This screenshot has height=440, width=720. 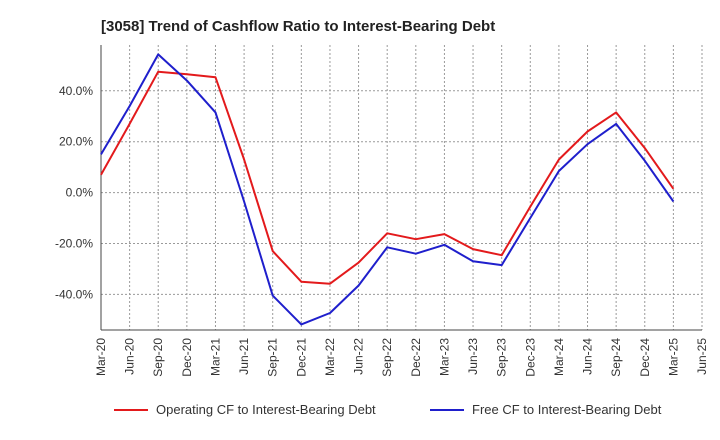 I want to click on x-tick-label: Mar-25, so click(x=673, y=357).